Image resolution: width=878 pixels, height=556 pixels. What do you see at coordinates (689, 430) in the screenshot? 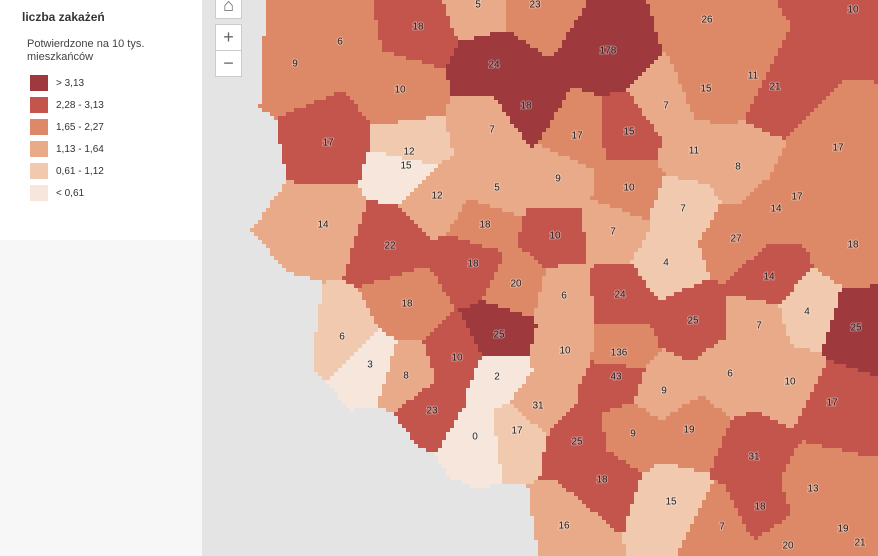
I see `region-label: 19` at bounding box center [689, 430].